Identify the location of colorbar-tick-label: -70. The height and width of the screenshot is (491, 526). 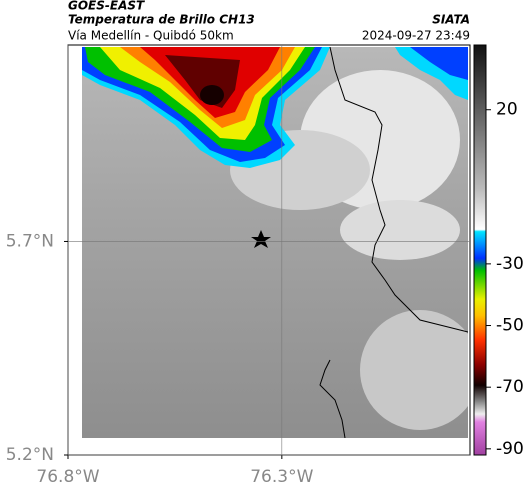
(510, 387).